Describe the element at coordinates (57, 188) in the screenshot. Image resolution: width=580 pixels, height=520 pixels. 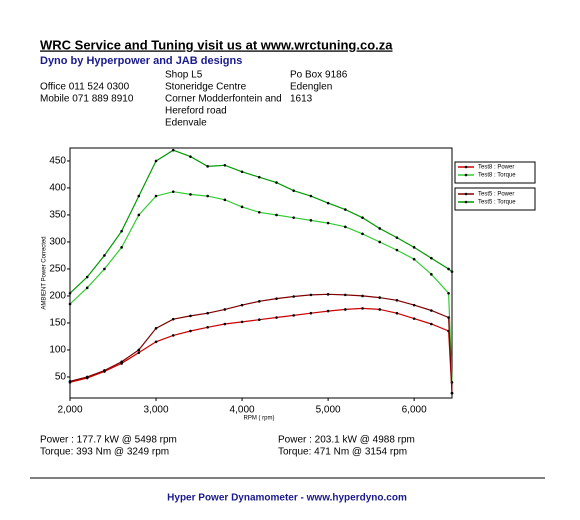
I see `y-tick-label: 400` at that location.